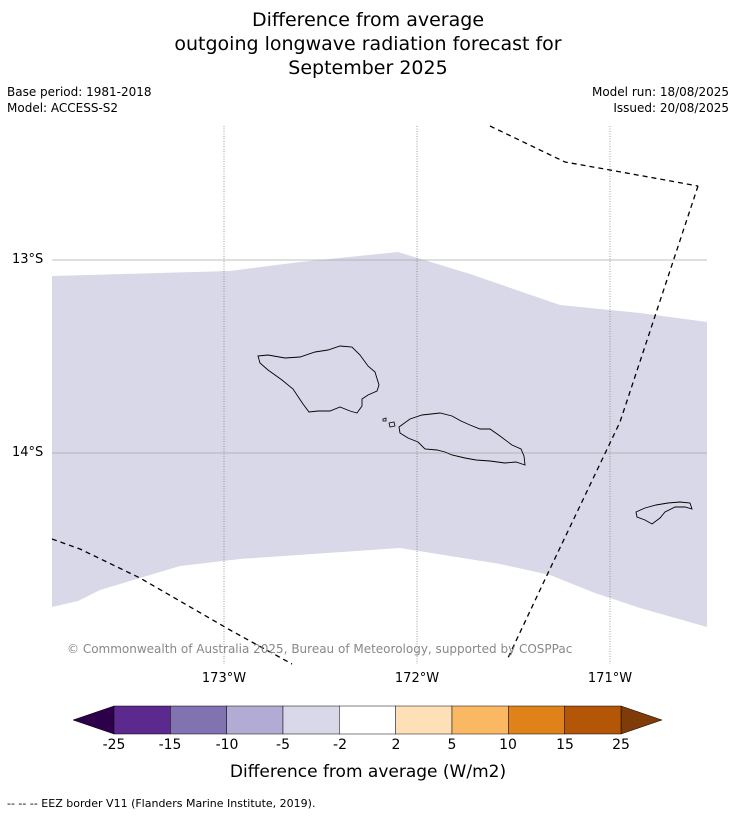 This screenshot has width=736, height=816. I want to click on eez-border-north, so click(594, 156).